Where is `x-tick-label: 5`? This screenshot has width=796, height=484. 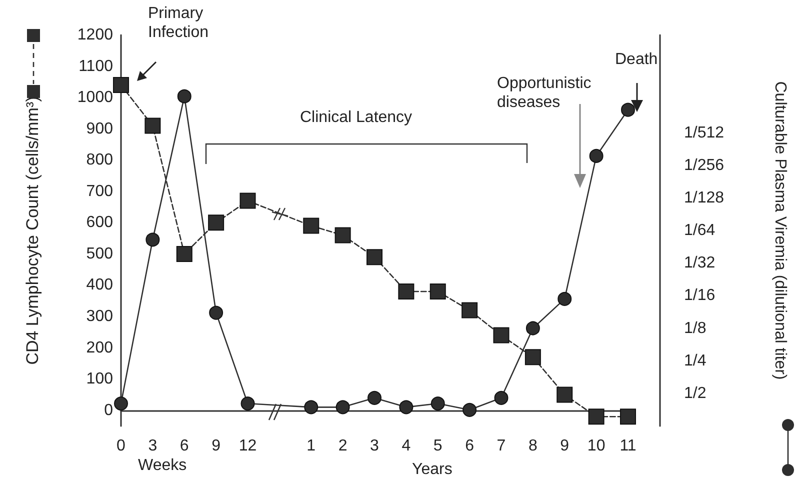
x-tick-label: 5 is located at coordinates (437, 446).